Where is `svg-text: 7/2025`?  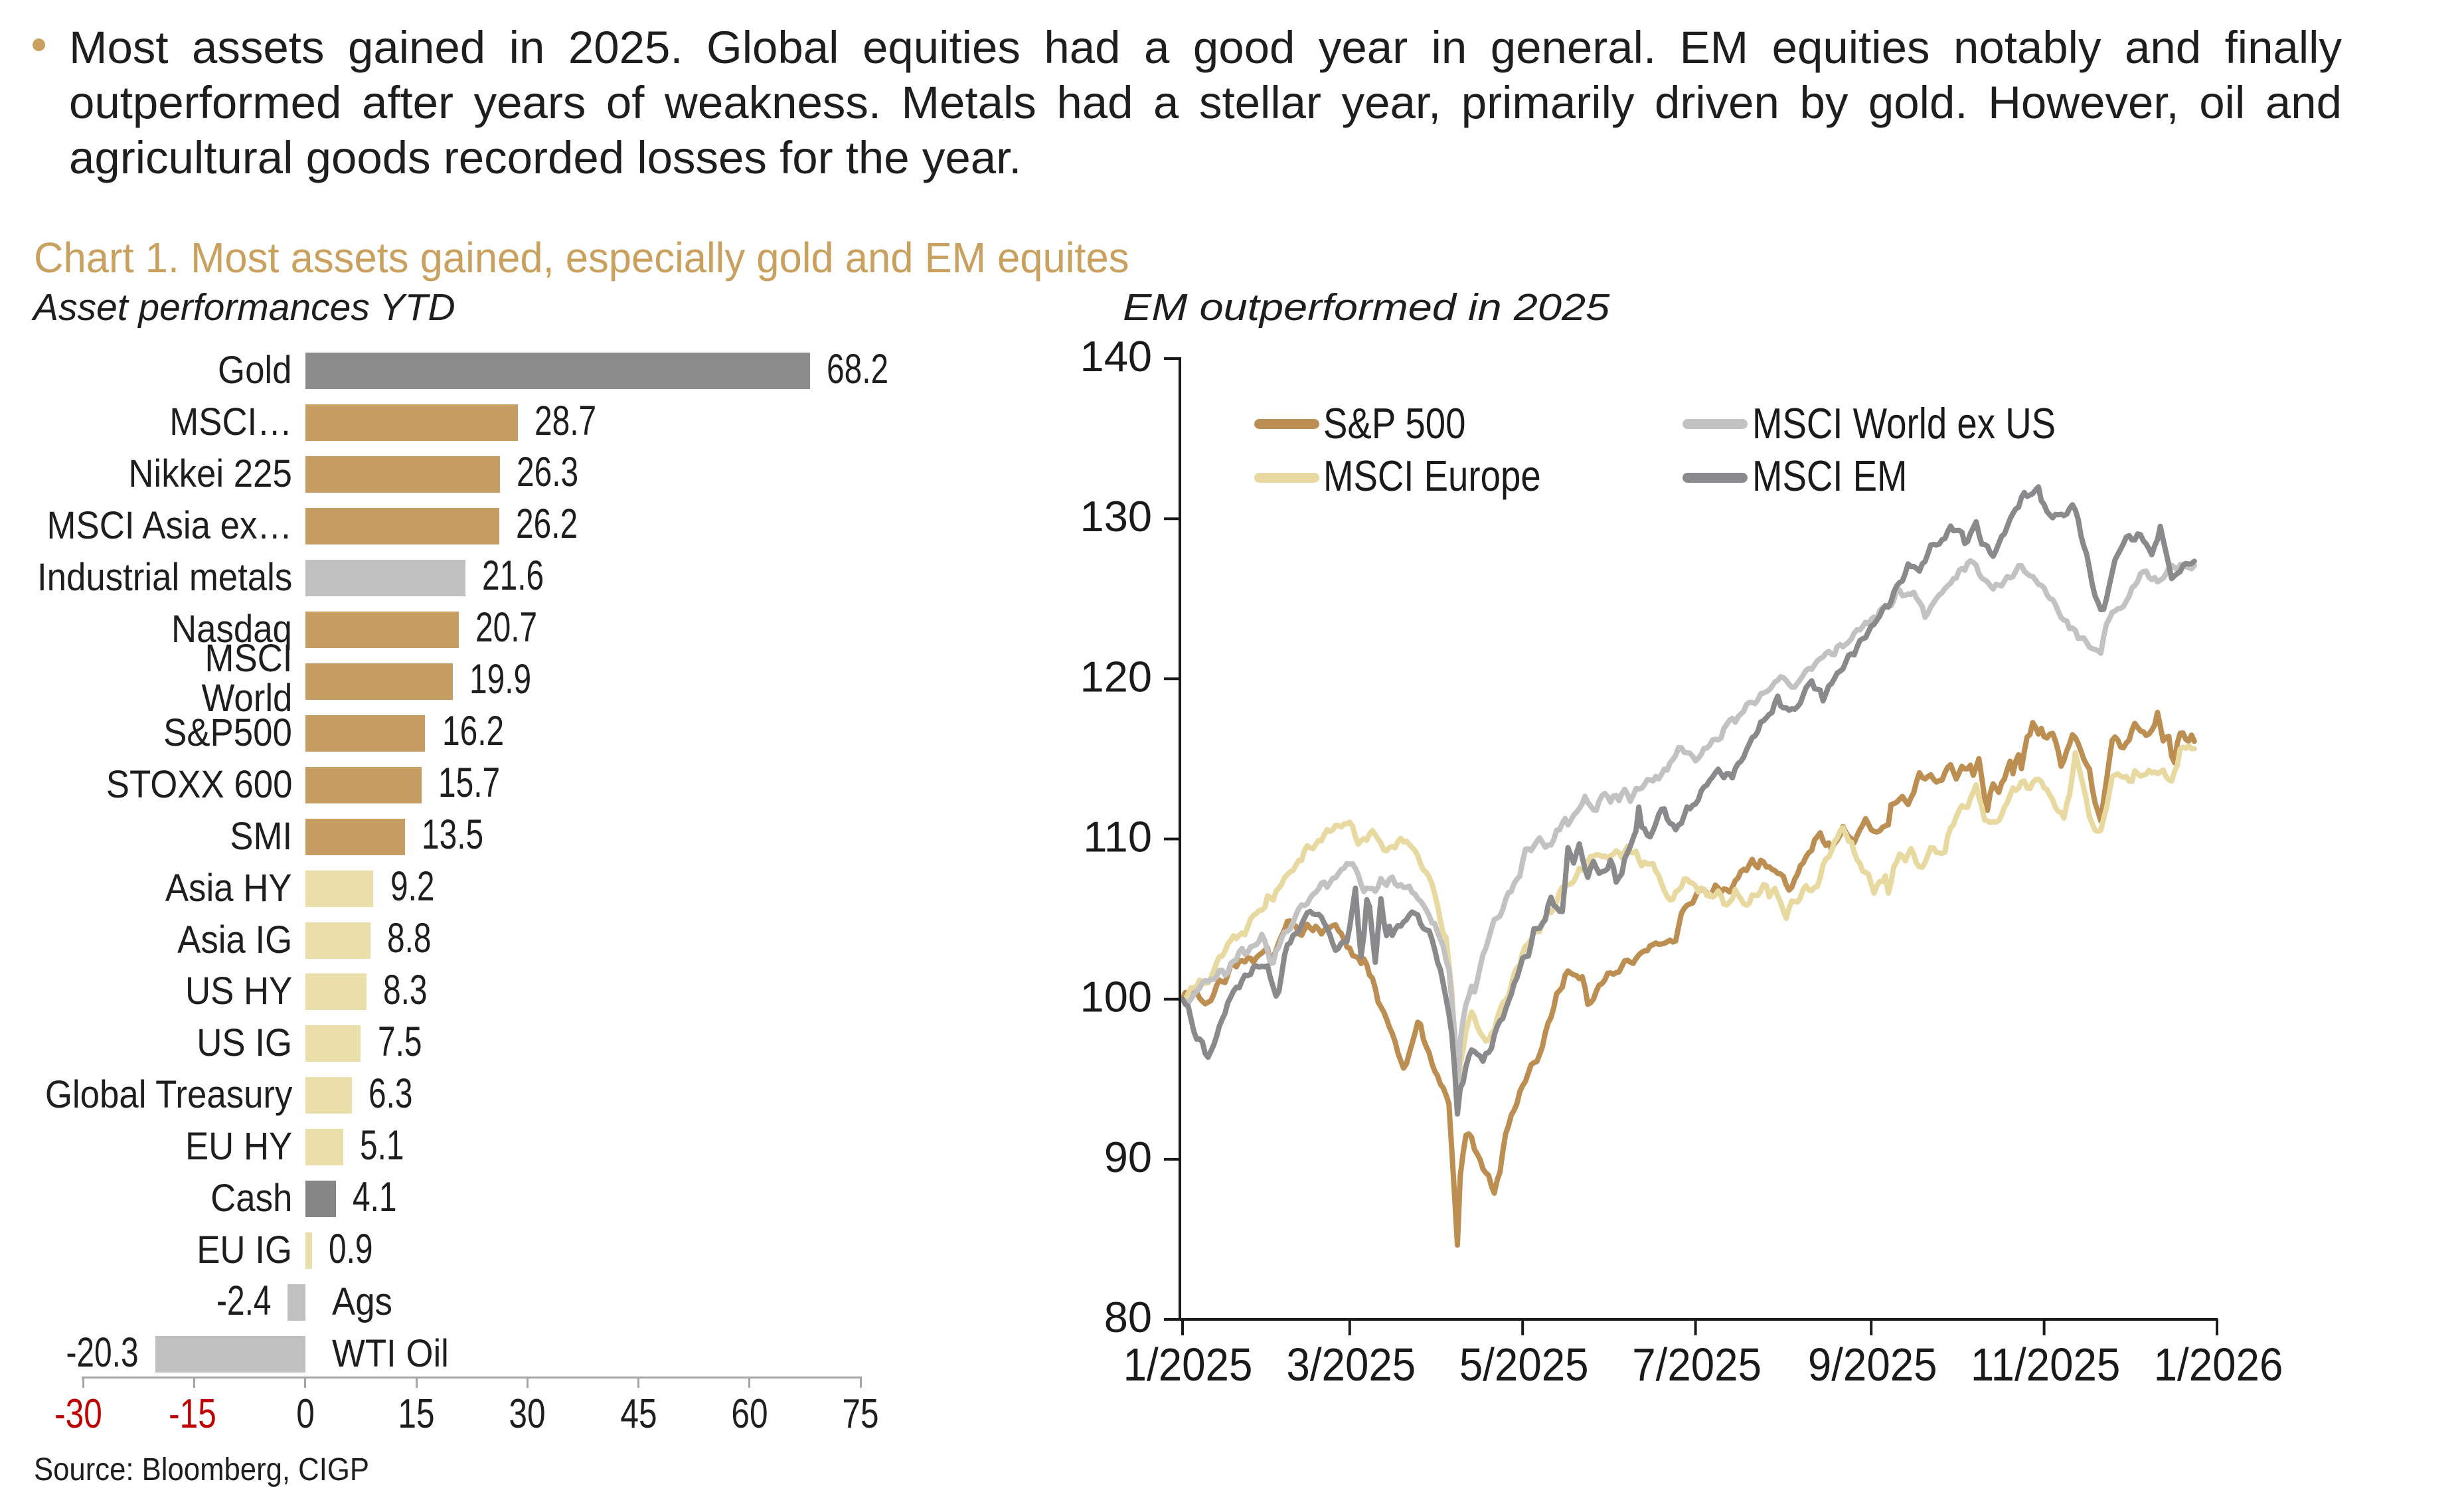 svg-text: 7/2025 is located at coordinates (1697, 1364).